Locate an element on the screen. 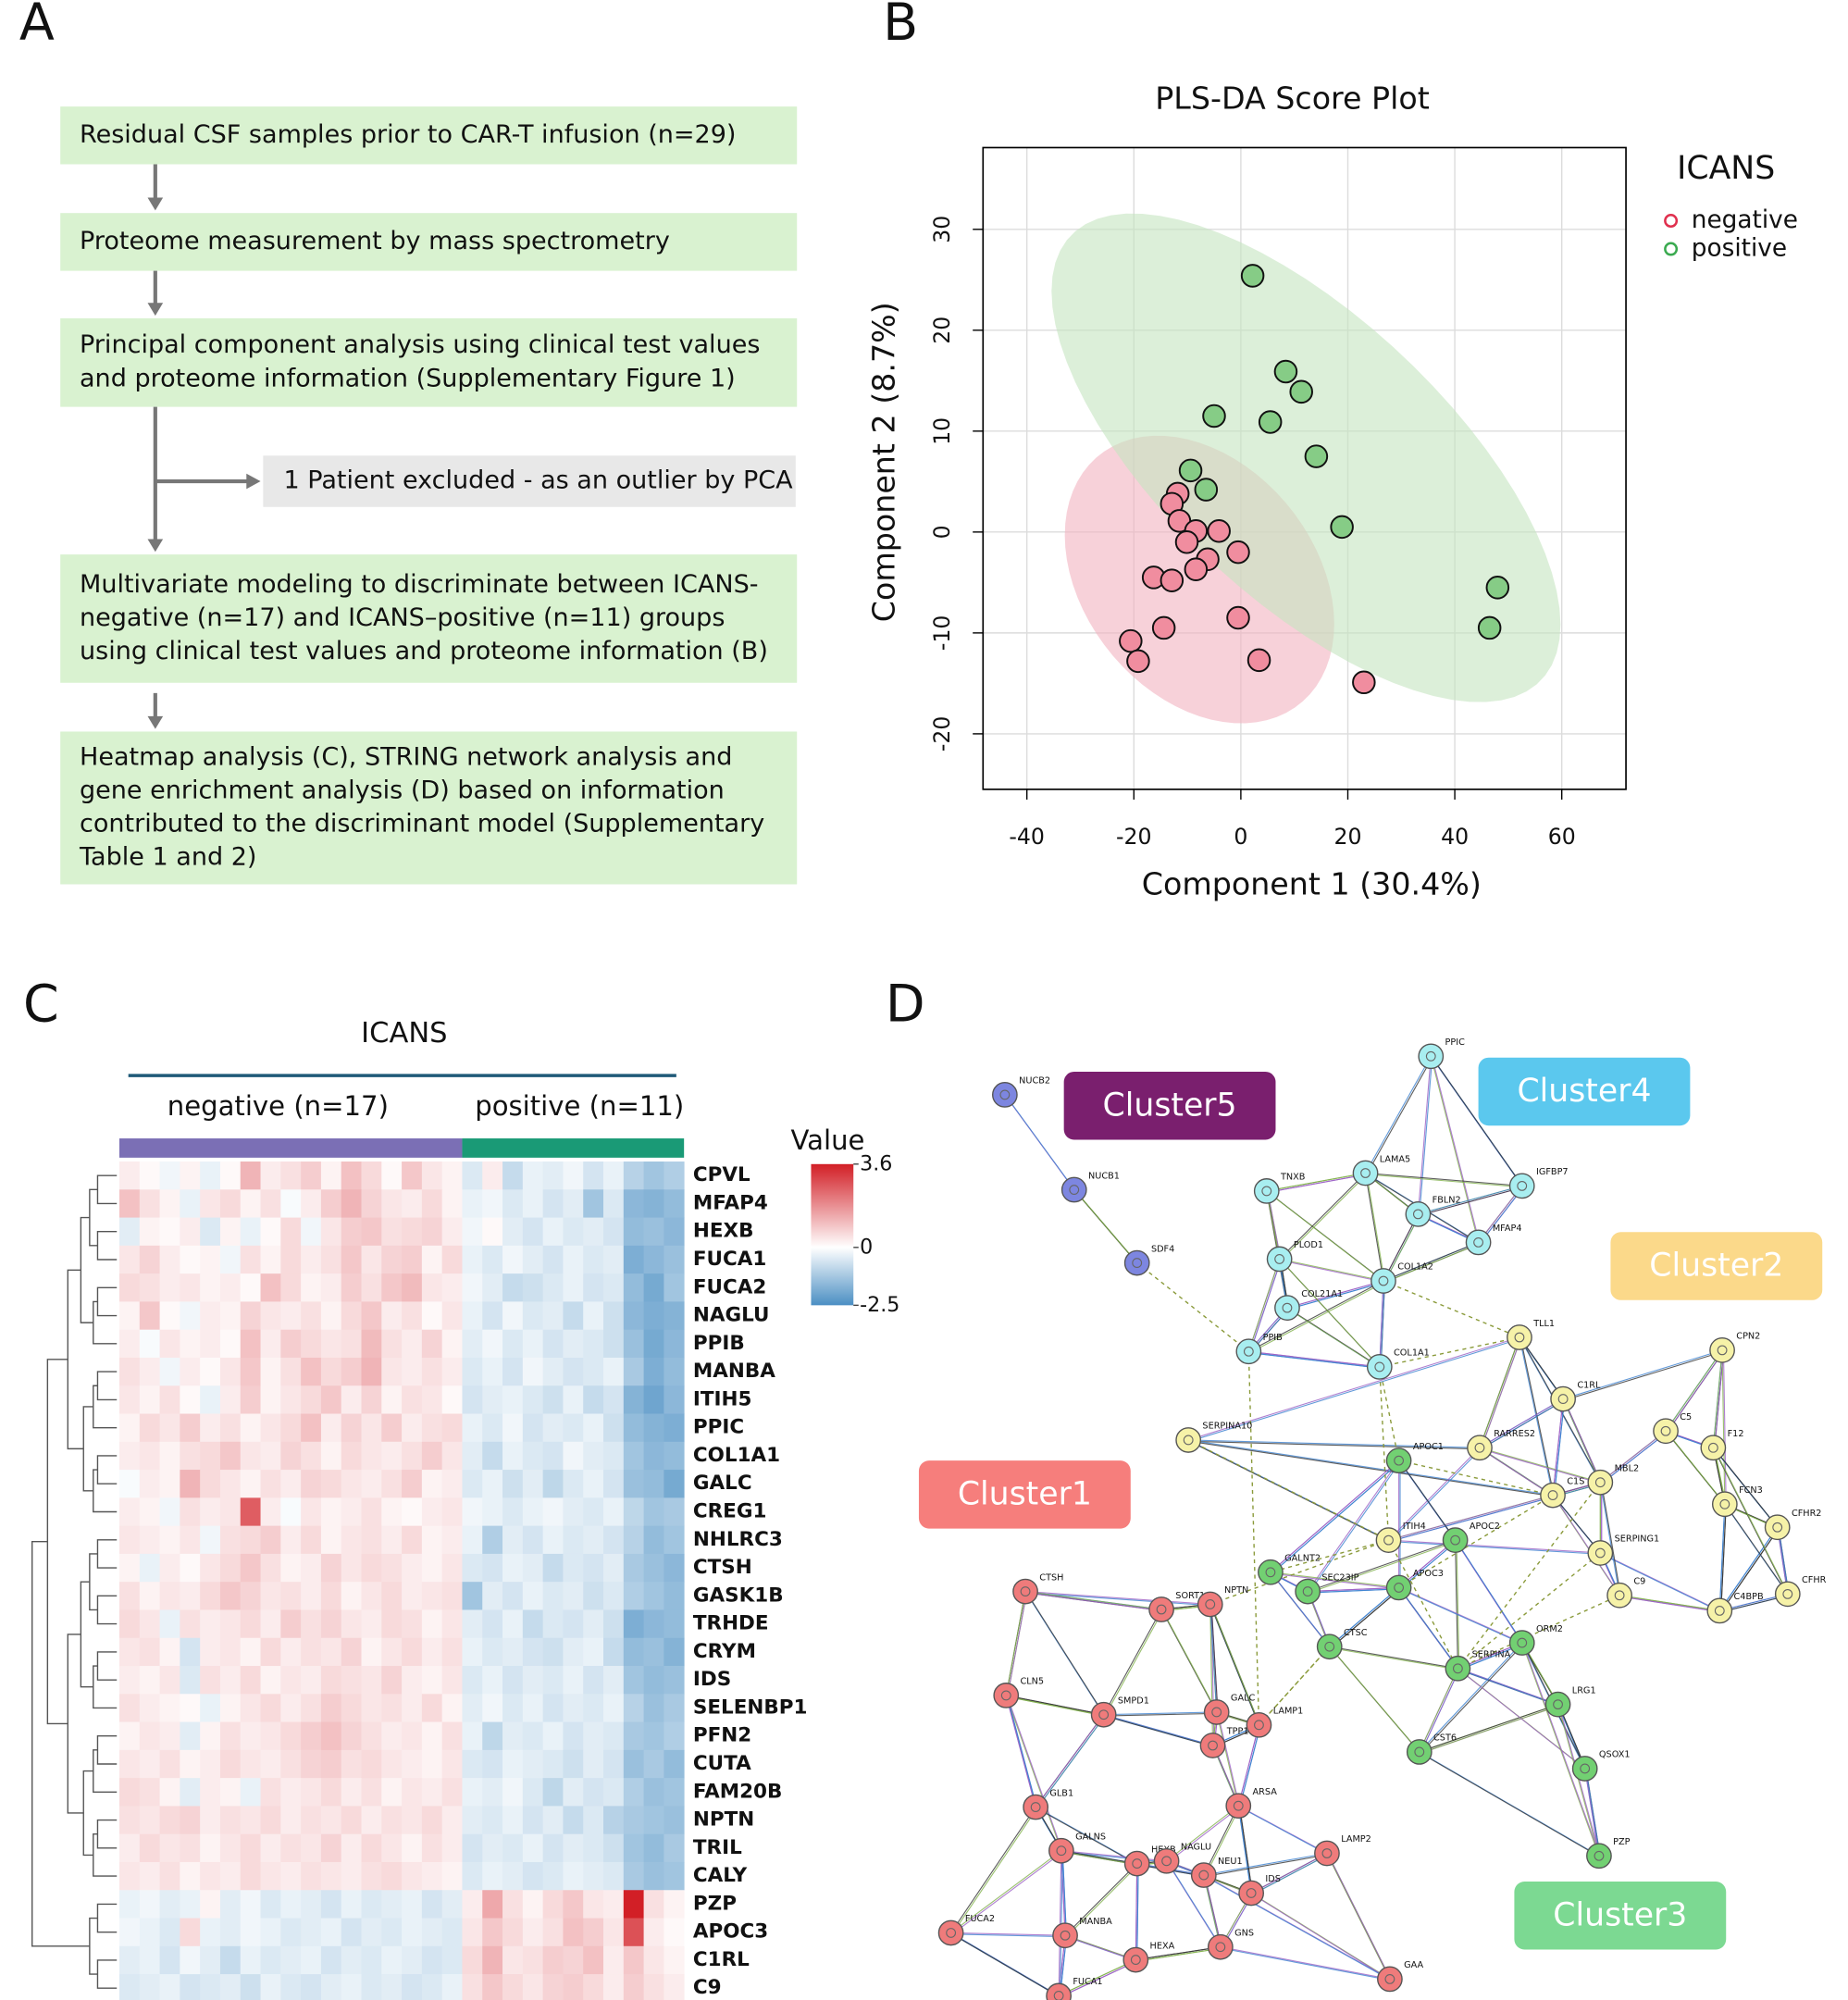 The width and height of the screenshot is (1848, 2000). legend-title: ICANS is located at coordinates (1726, 169).